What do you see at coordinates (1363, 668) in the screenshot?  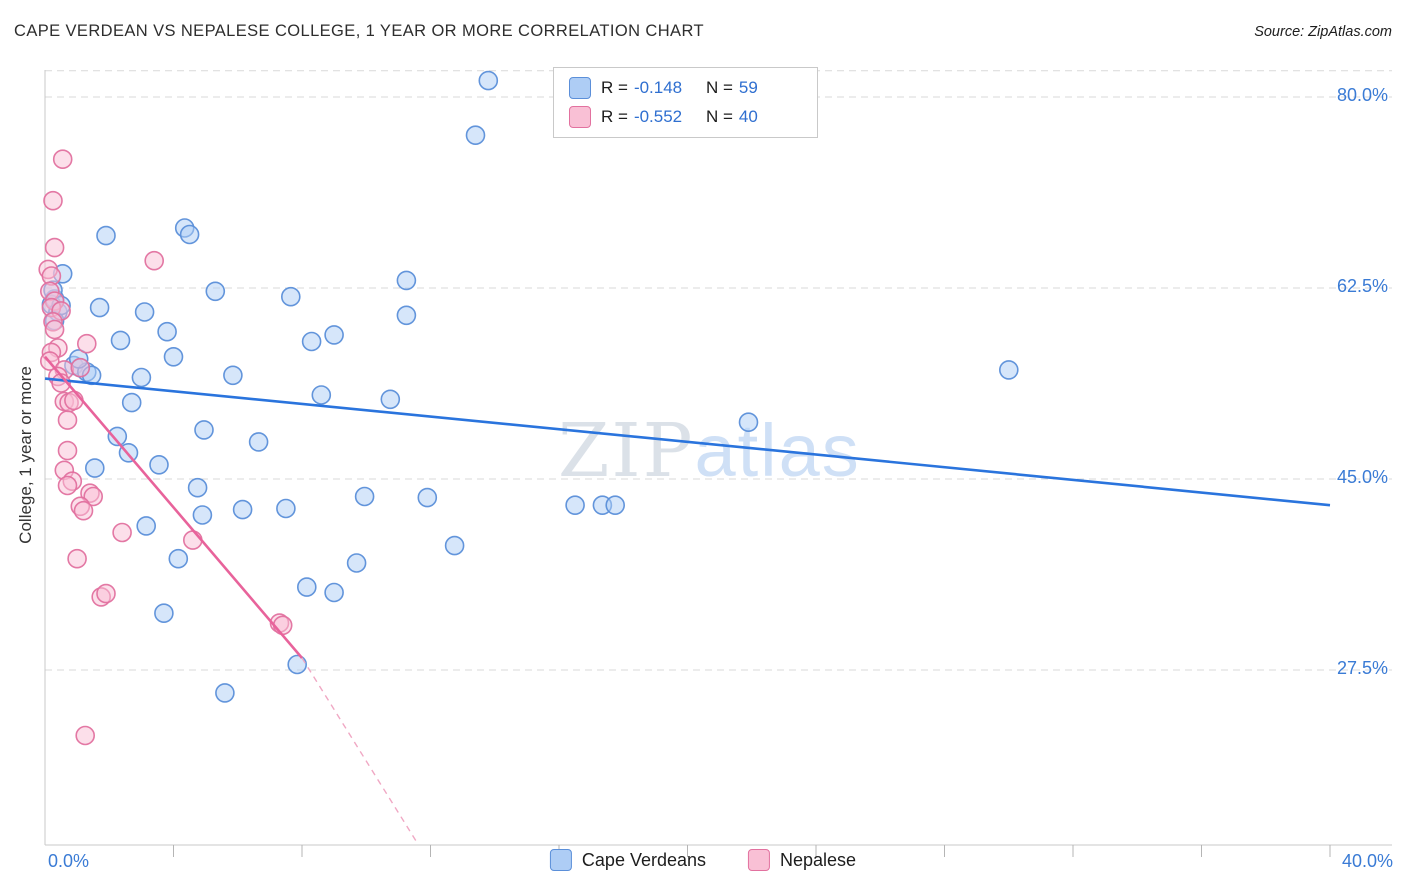 I see `y-tick-label: 27.5%` at bounding box center [1363, 668].